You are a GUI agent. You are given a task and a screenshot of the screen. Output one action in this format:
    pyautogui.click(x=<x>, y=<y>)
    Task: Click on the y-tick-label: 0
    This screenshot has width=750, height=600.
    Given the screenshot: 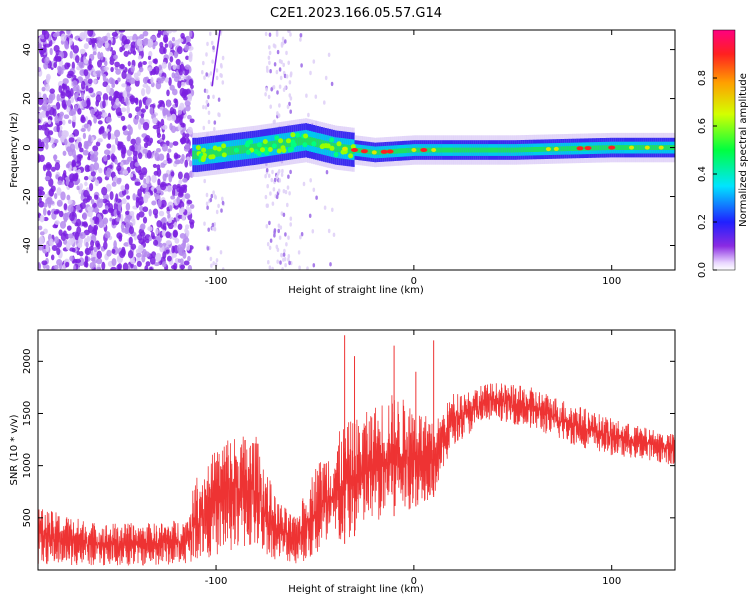 What is the action you would take?
    pyautogui.click(x=27, y=147)
    